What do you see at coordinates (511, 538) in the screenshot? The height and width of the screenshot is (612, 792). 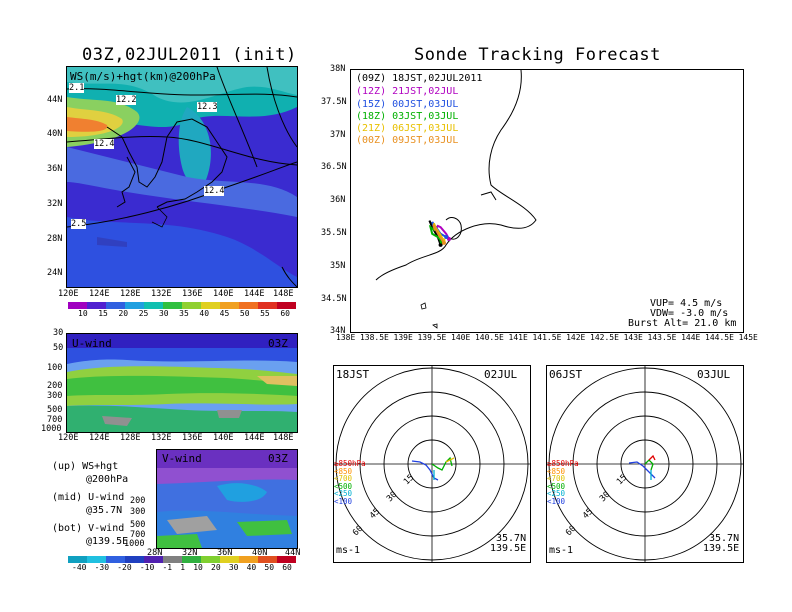 I see `hodo-lat: 35.7N` at bounding box center [511, 538].